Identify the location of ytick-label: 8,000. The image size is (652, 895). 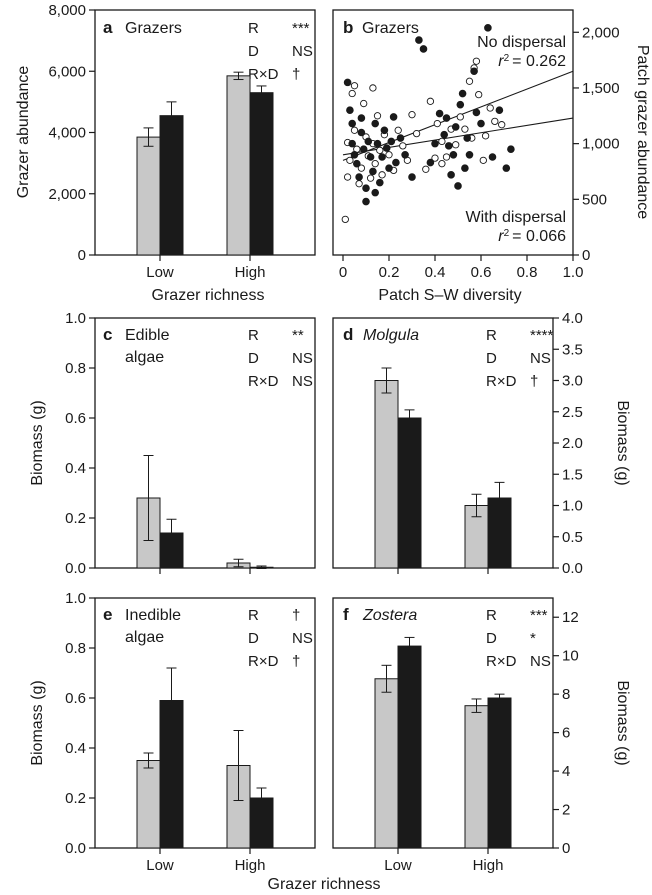
(67, 10).